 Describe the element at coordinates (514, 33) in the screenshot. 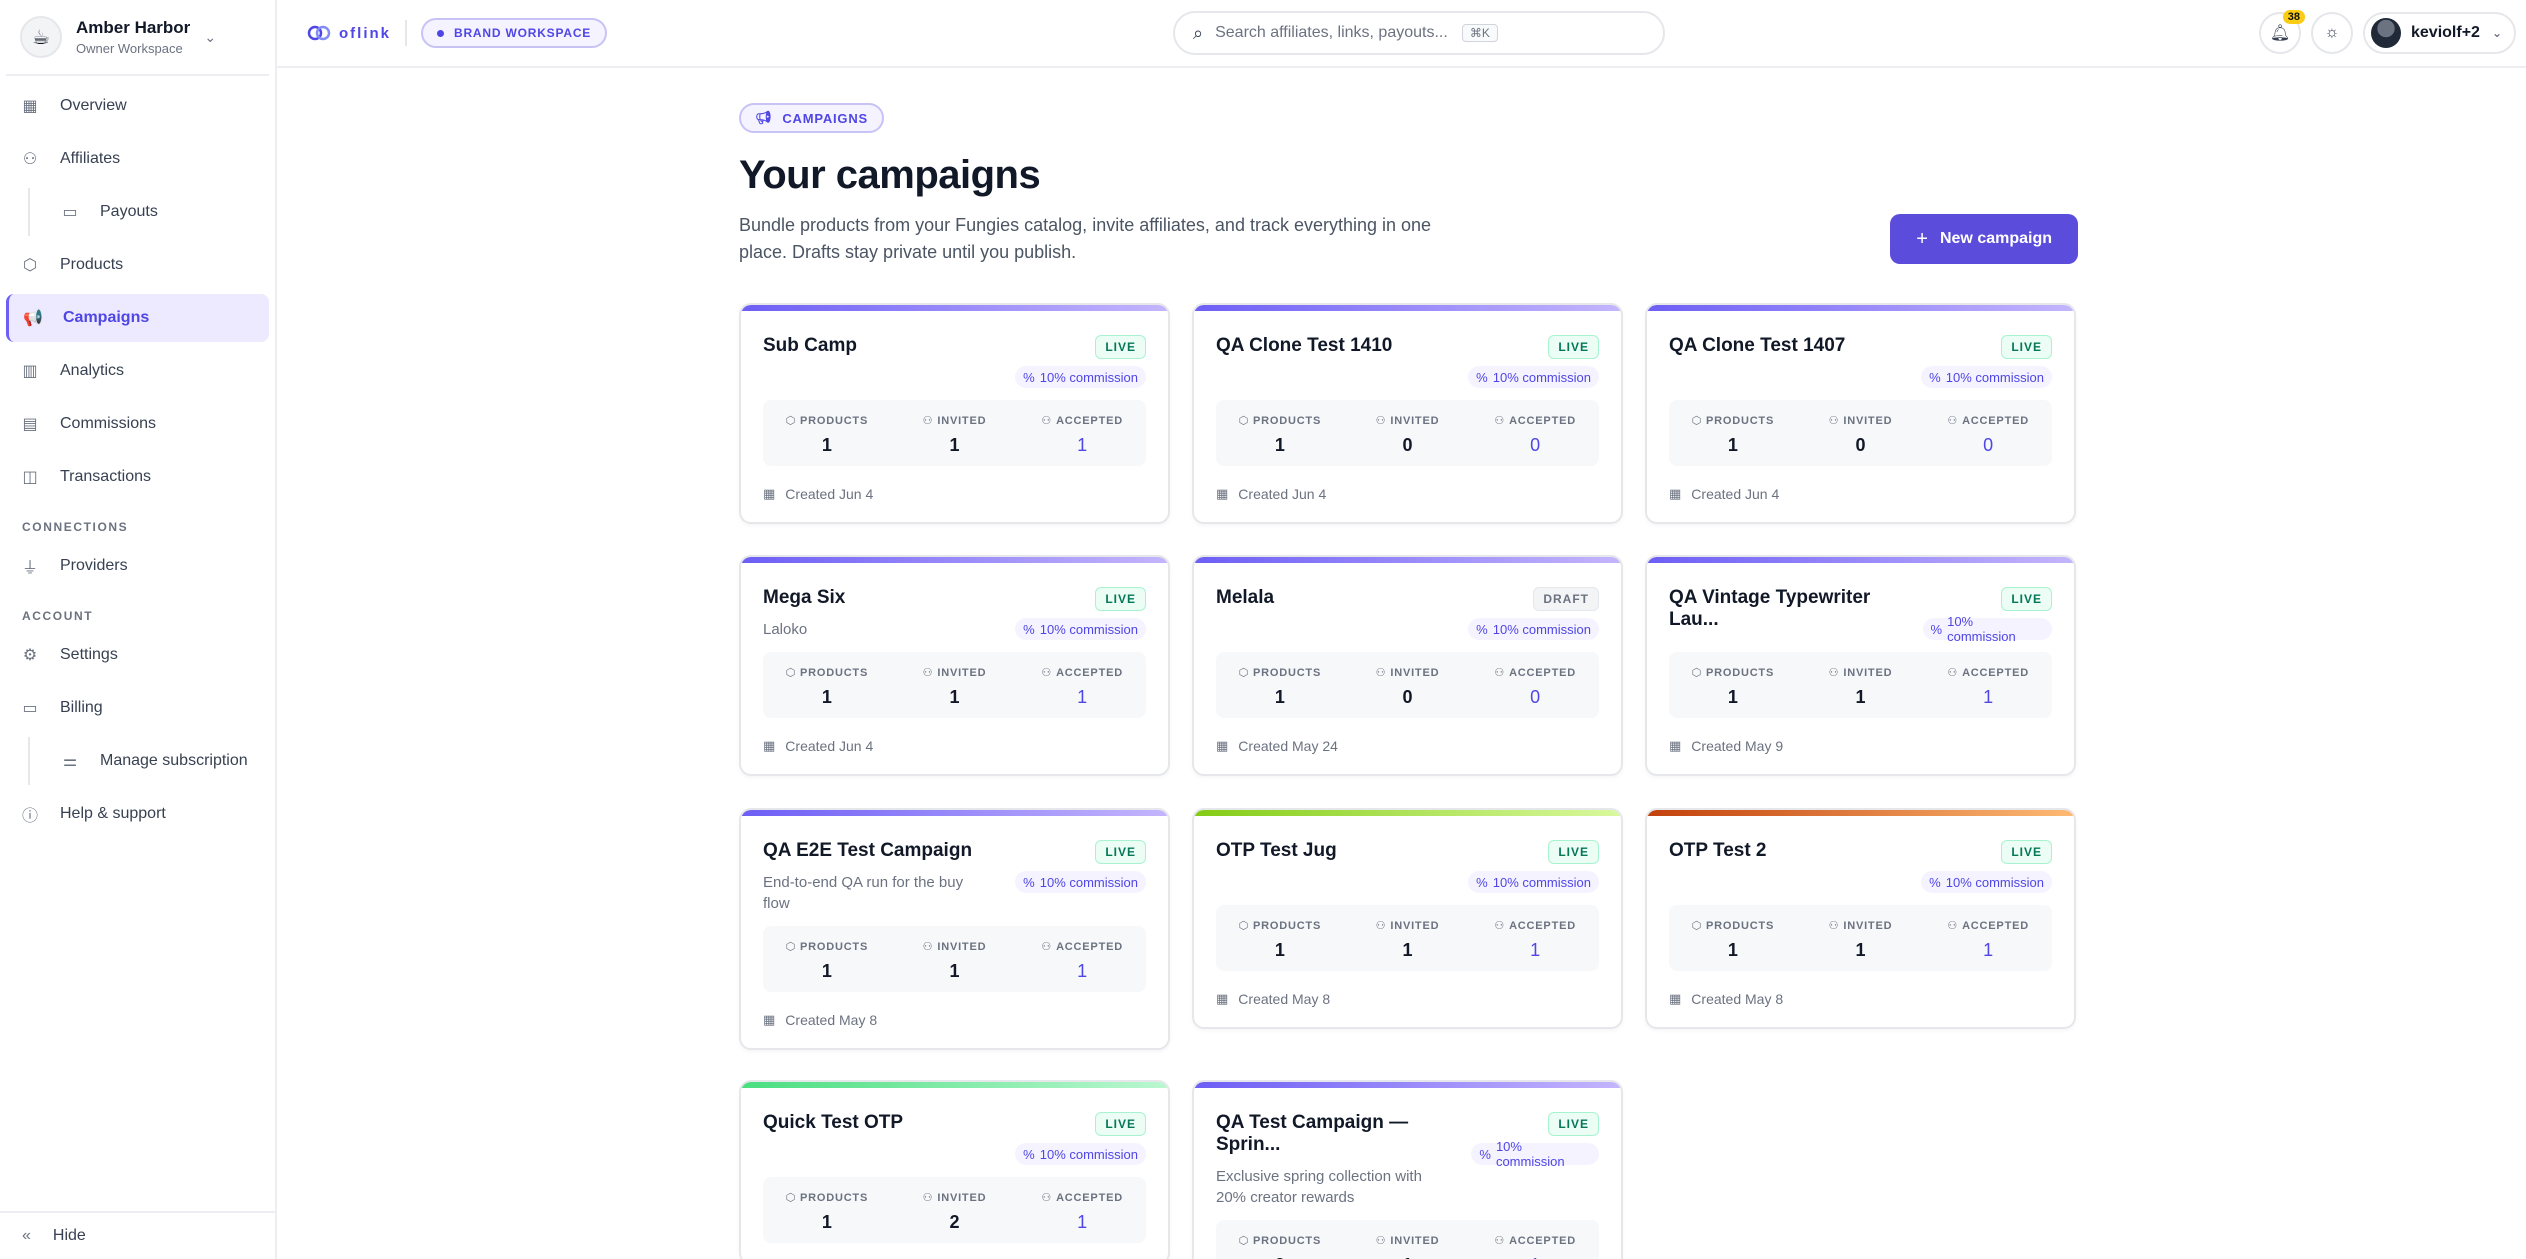

I see `brand-workspace-pill: BRAND WORKSPACE` at that location.